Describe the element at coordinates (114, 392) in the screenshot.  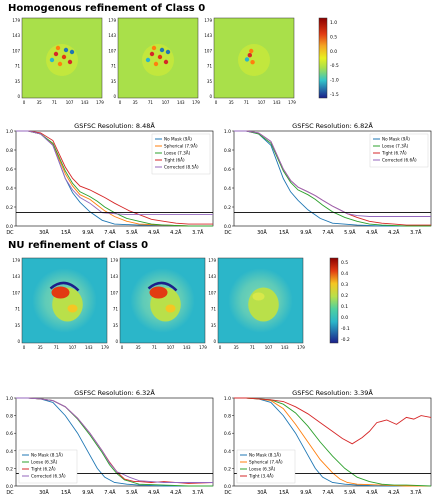
I see `plot-title: GSFSC Resolution: 6.32Å` at that location.